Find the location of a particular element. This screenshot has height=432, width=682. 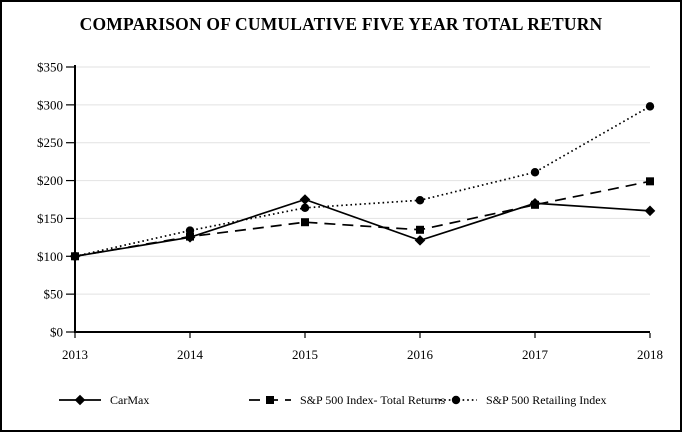

x-tick-label: 2014 is located at coordinates (190, 354).